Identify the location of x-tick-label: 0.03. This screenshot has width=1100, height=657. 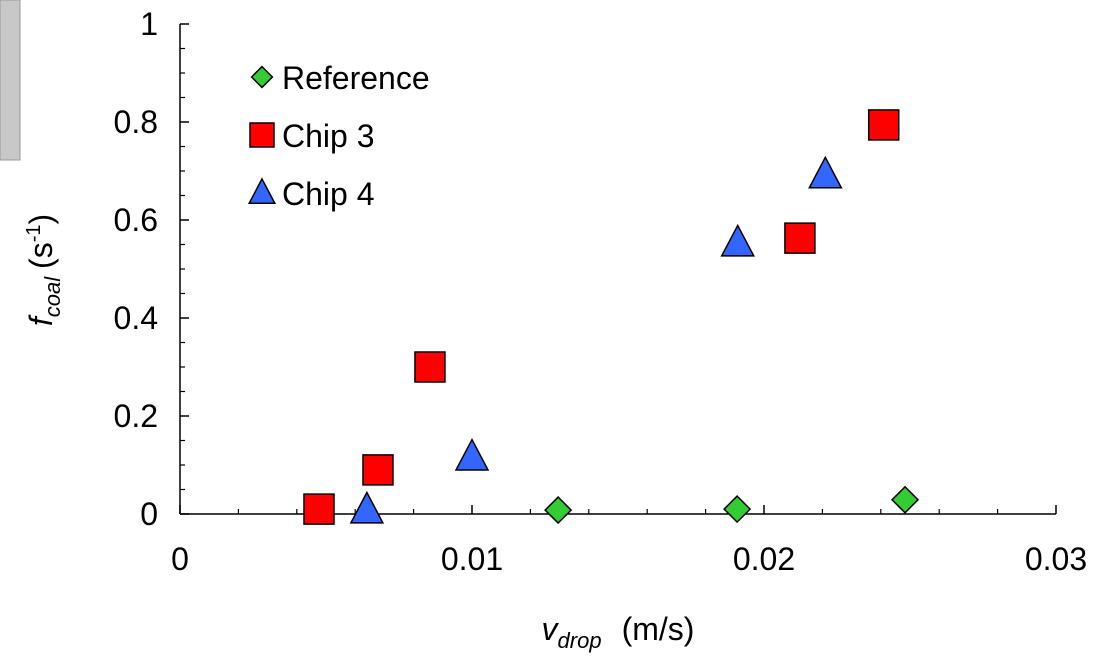
(1056, 559).